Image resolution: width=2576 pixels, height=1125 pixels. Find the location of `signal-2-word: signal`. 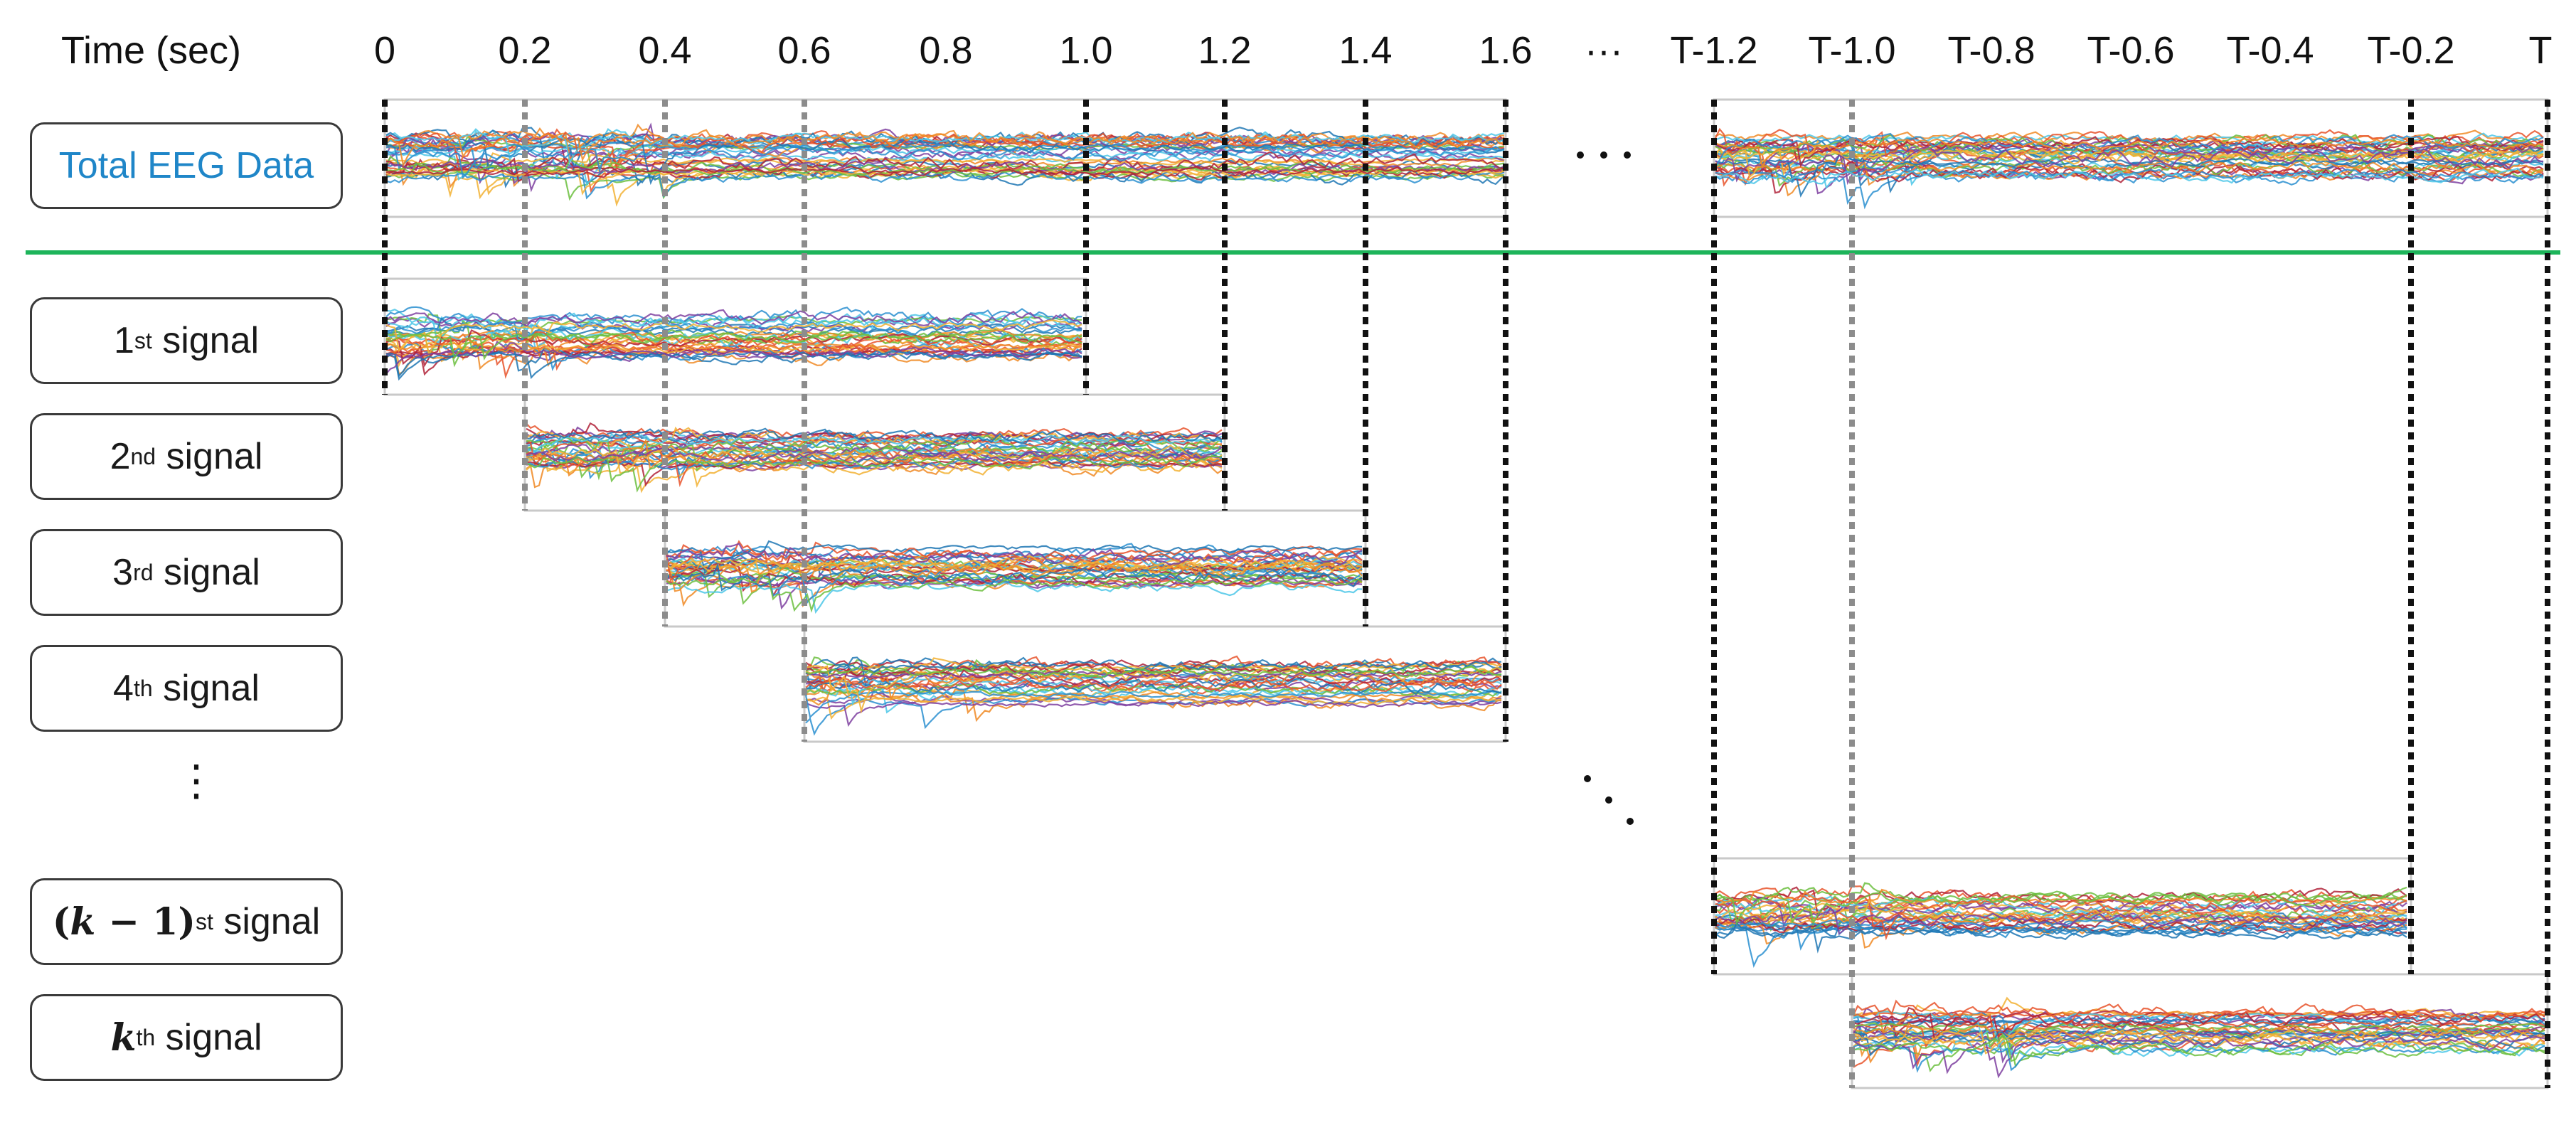

signal-2-word: signal is located at coordinates (209, 456).